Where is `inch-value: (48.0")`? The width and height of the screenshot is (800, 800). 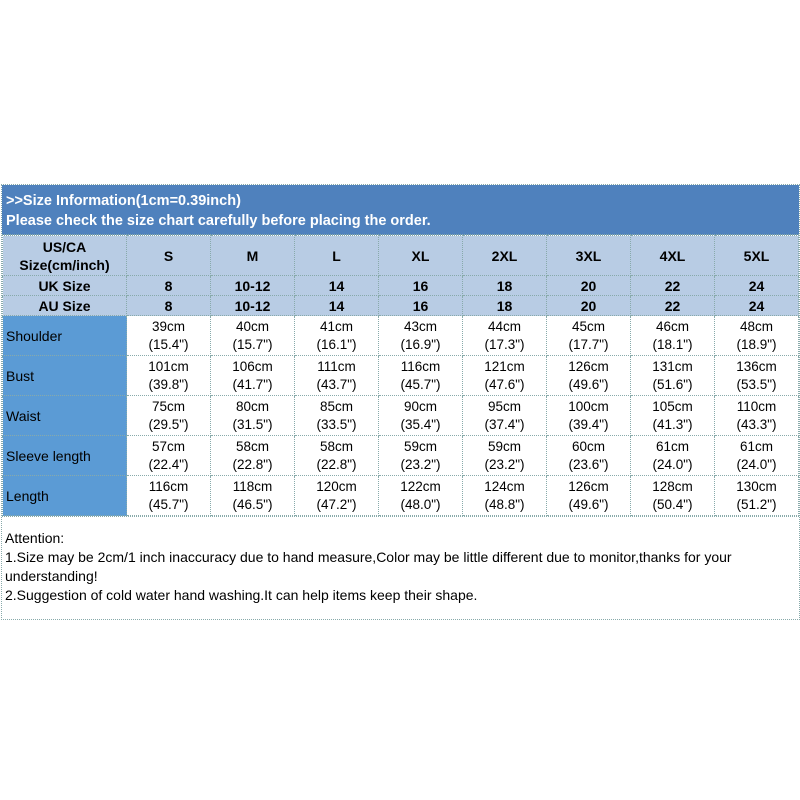
inch-value: (48.0") is located at coordinates (420, 504).